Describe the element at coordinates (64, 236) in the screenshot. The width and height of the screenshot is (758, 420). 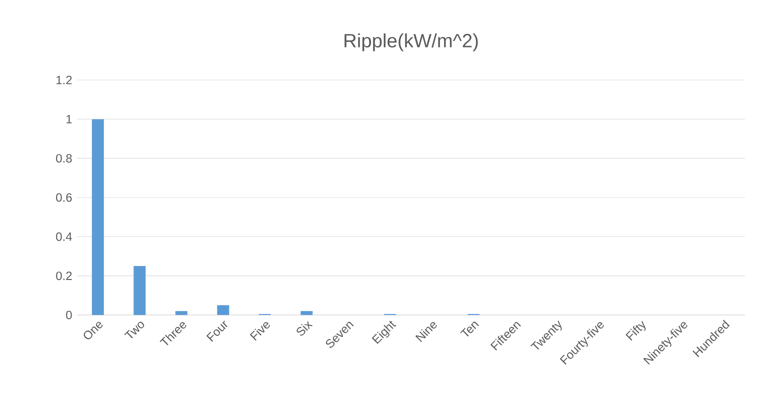
I see `y-tick-label: 0.4` at that location.